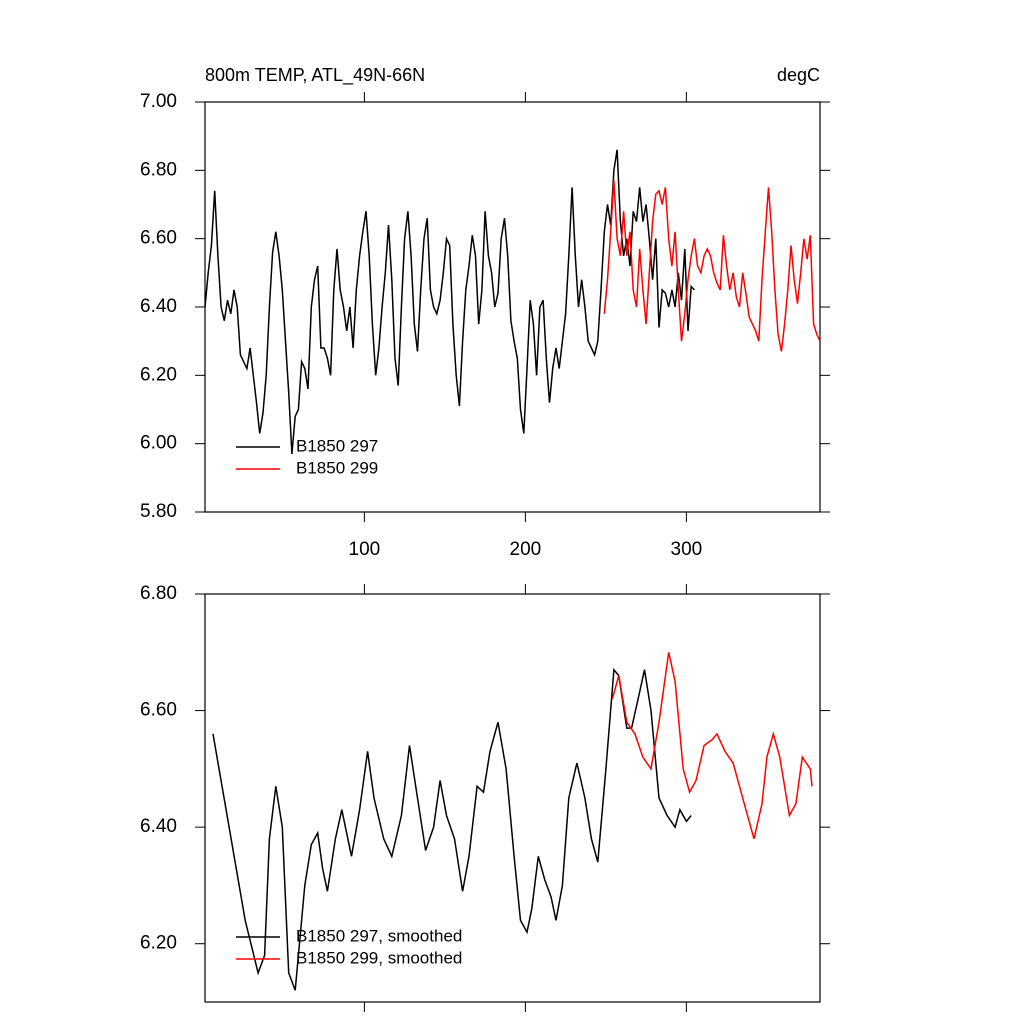 The width and height of the screenshot is (1024, 1024). What do you see at coordinates (158, 101) in the screenshot?
I see `y-tick-label: 7.00` at bounding box center [158, 101].